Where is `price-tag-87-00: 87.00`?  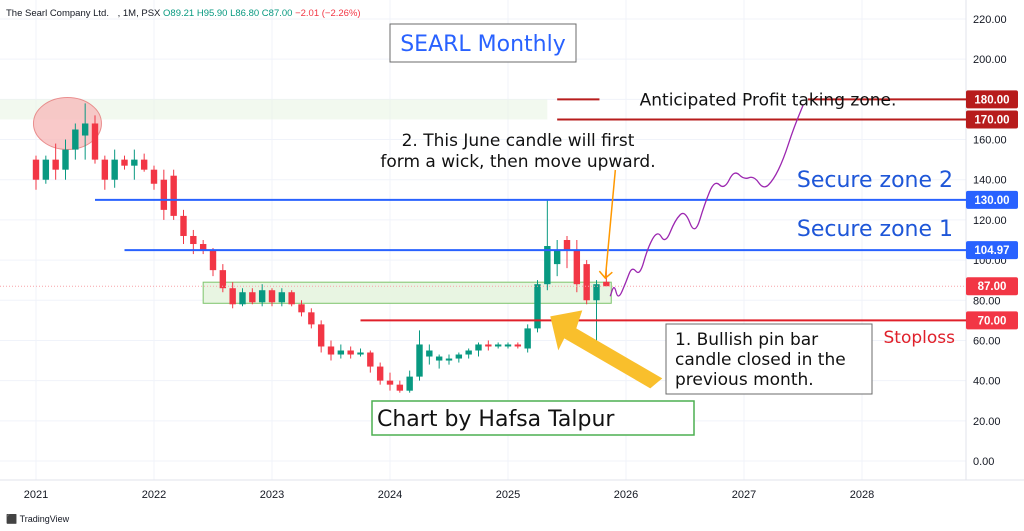 price-tag-87-00: 87.00 is located at coordinates (992, 286).